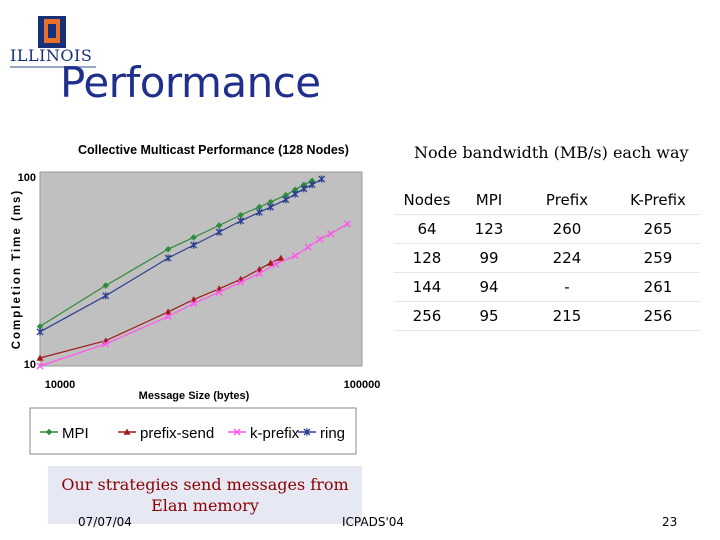 This screenshot has width=720, height=540. What do you see at coordinates (489, 316) in the screenshot?
I see `cell-mpi: 95` at bounding box center [489, 316].